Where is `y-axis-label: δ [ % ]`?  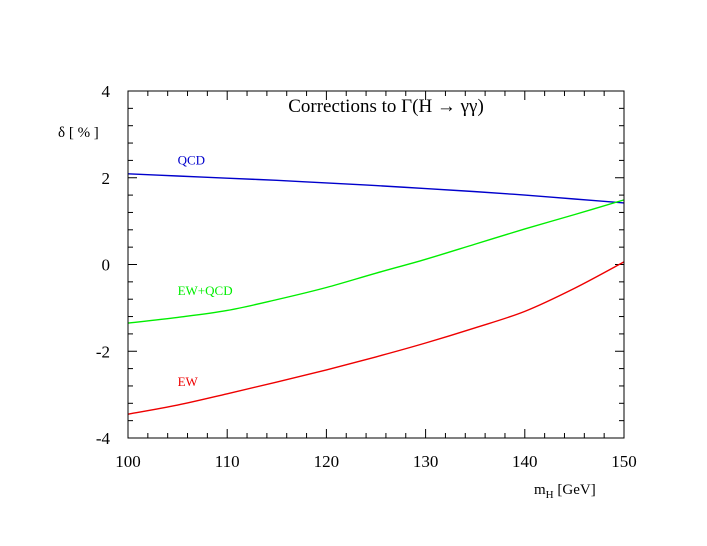
y-axis-label: δ [ % ] is located at coordinates (78, 133).